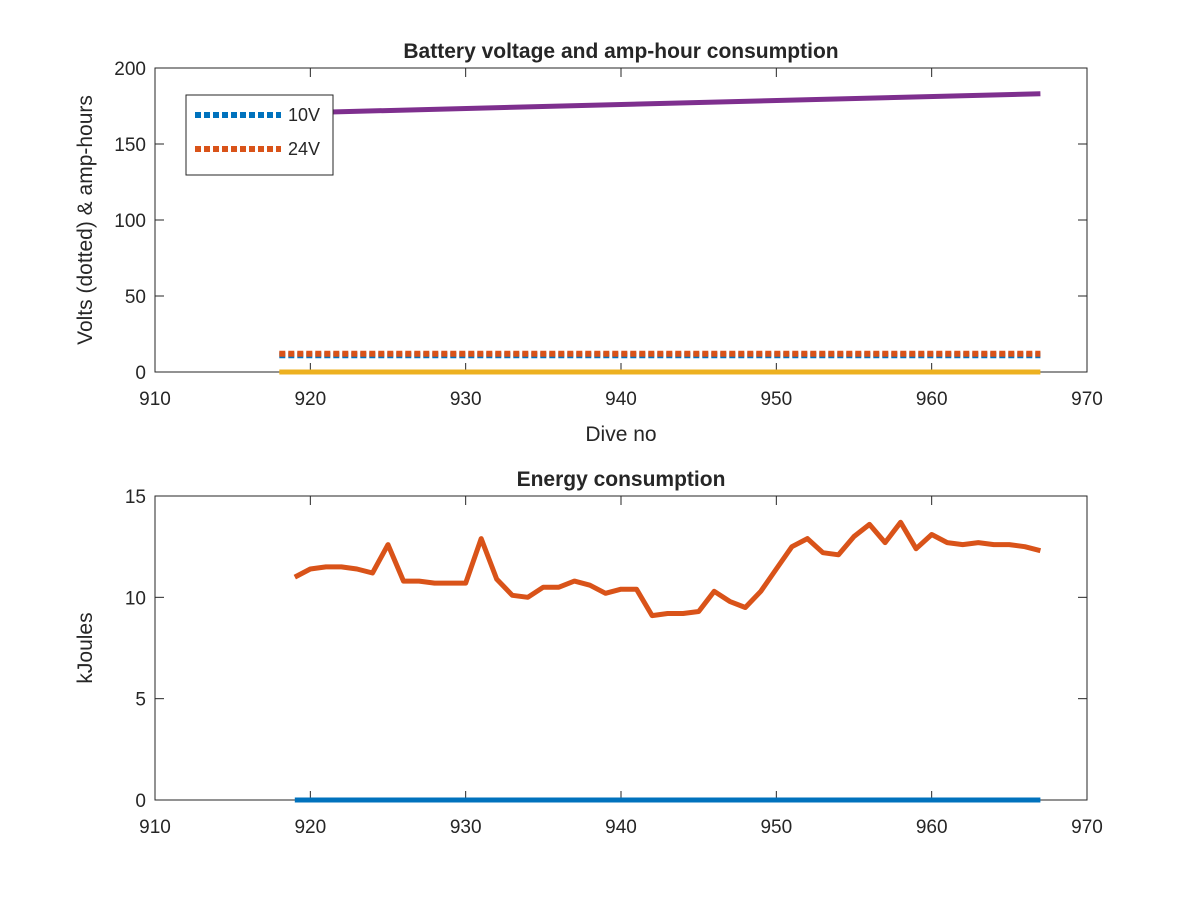 The width and height of the screenshot is (1200, 900). Describe the element at coordinates (135, 497) in the screenshot. I see `y-tick-label: 15` at that location.